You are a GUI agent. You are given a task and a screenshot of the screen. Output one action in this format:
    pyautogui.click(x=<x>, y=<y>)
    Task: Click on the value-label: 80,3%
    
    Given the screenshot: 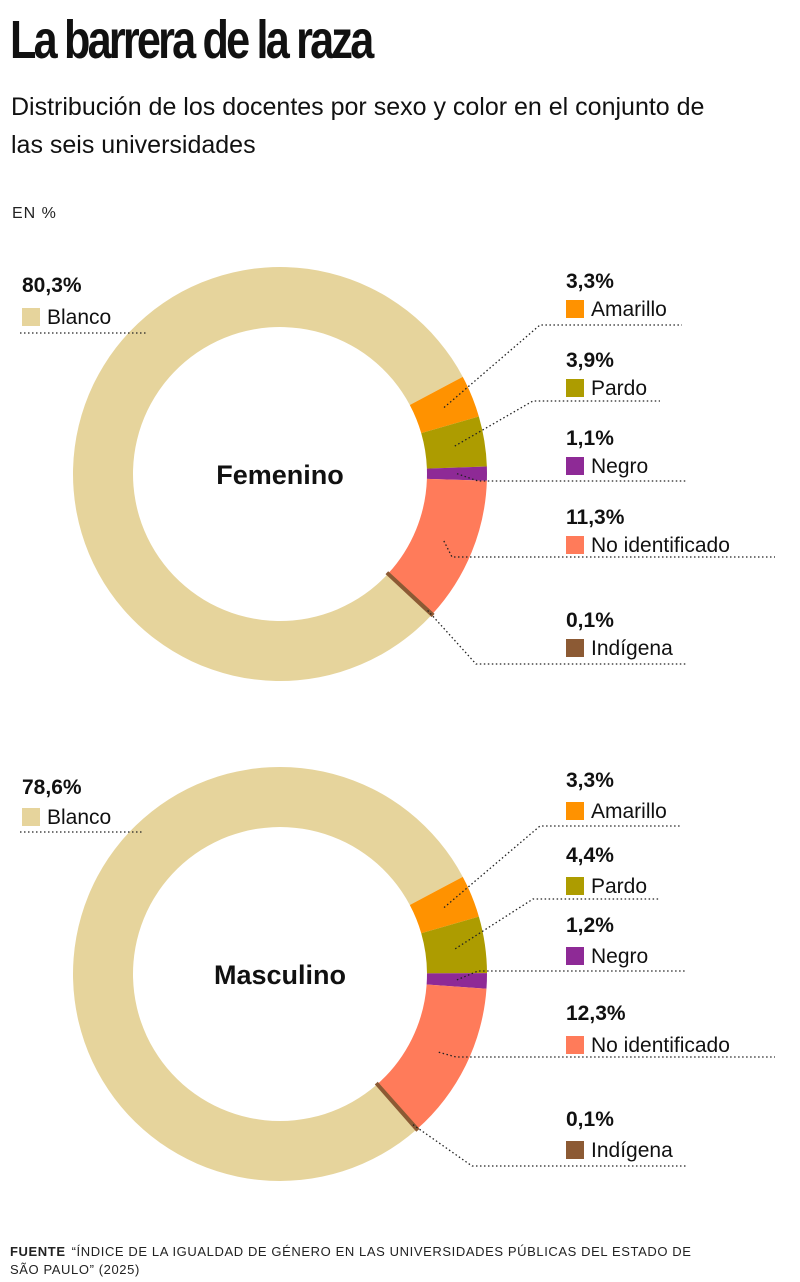 What is the action you would take?
    pyautogui.click(x=52, y=285)
    